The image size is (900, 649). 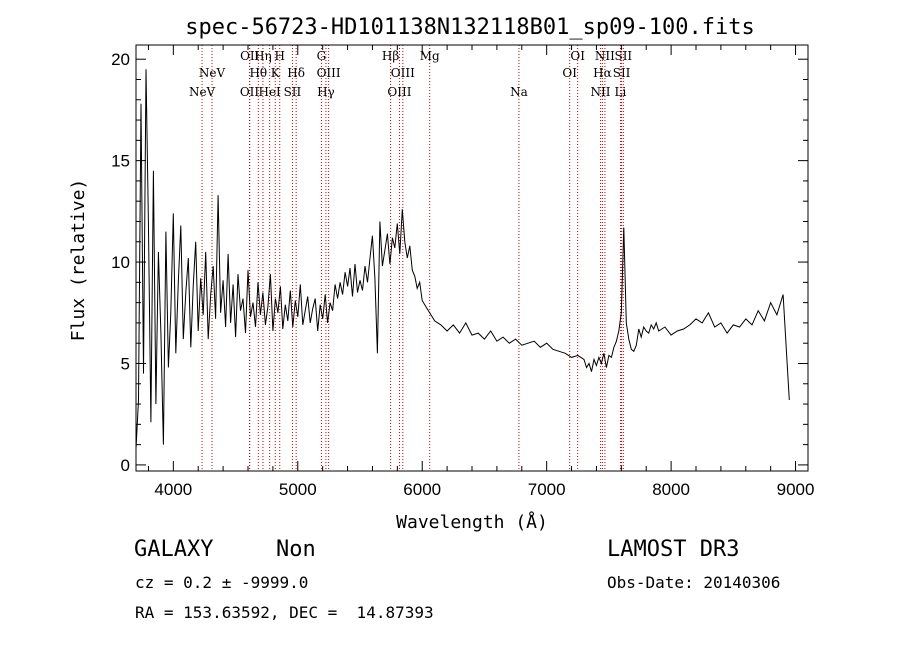 What do you see at coordinates (284, 612) in the screenshot?
I see `coordinates: RA = 153.63592, DEC = 14.87393` at bounding box center [284, 612].